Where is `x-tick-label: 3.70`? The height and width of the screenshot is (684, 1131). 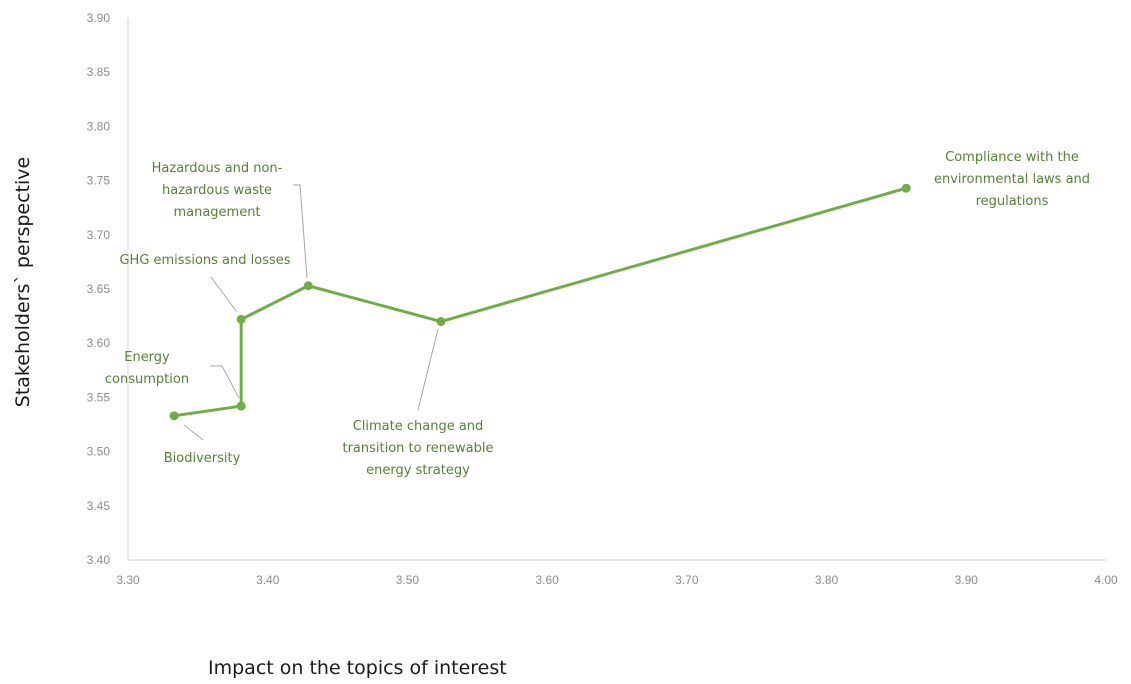 x-tick-label: 3.70 is located at coordinates (687, 580).